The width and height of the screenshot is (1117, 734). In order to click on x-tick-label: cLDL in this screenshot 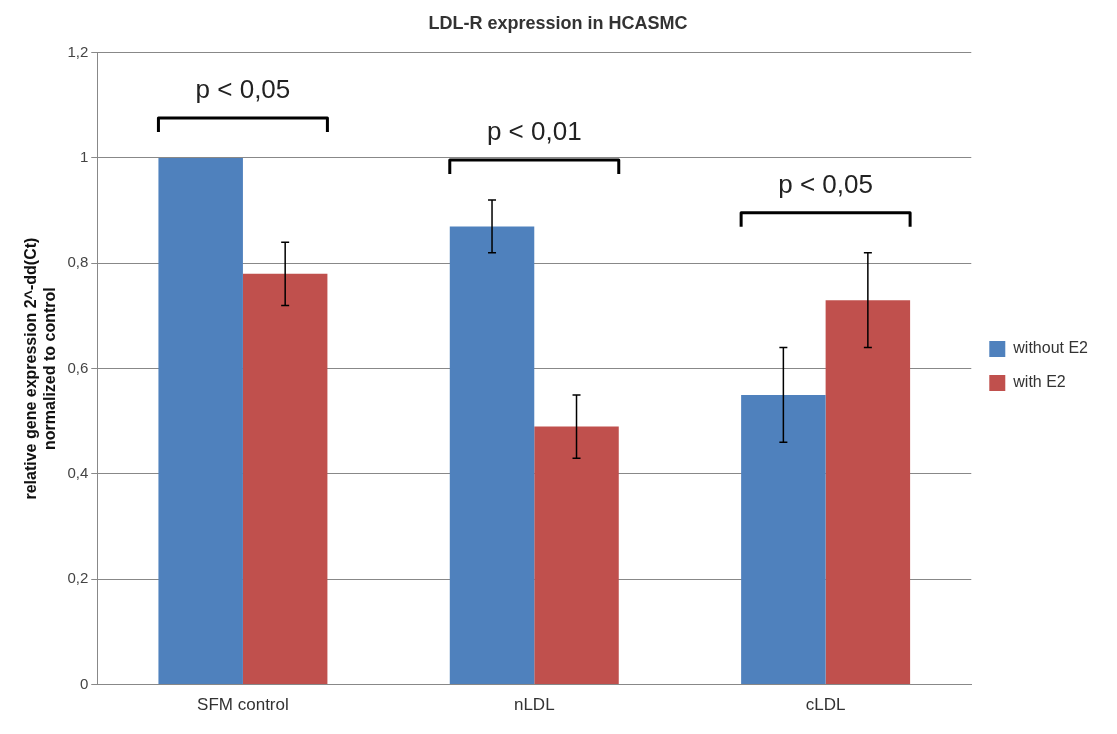, I will do `click(825, 705)`.